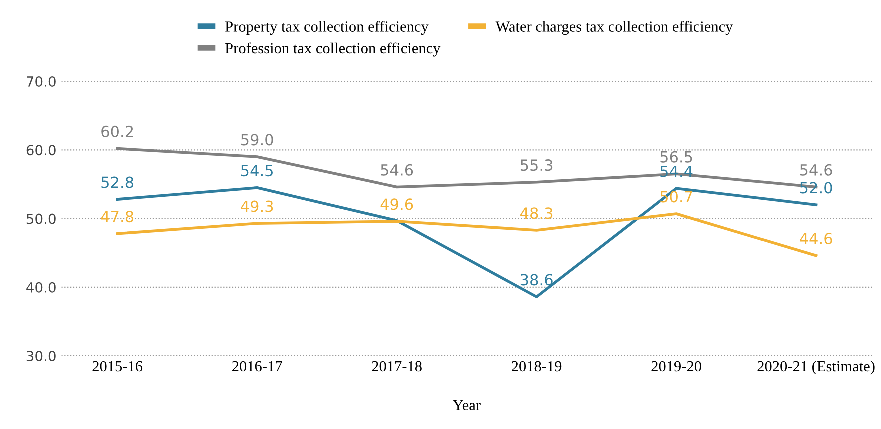 The image size is (881, 429). I want to click on x-tick-label: 2015-16, so click(117, 366).